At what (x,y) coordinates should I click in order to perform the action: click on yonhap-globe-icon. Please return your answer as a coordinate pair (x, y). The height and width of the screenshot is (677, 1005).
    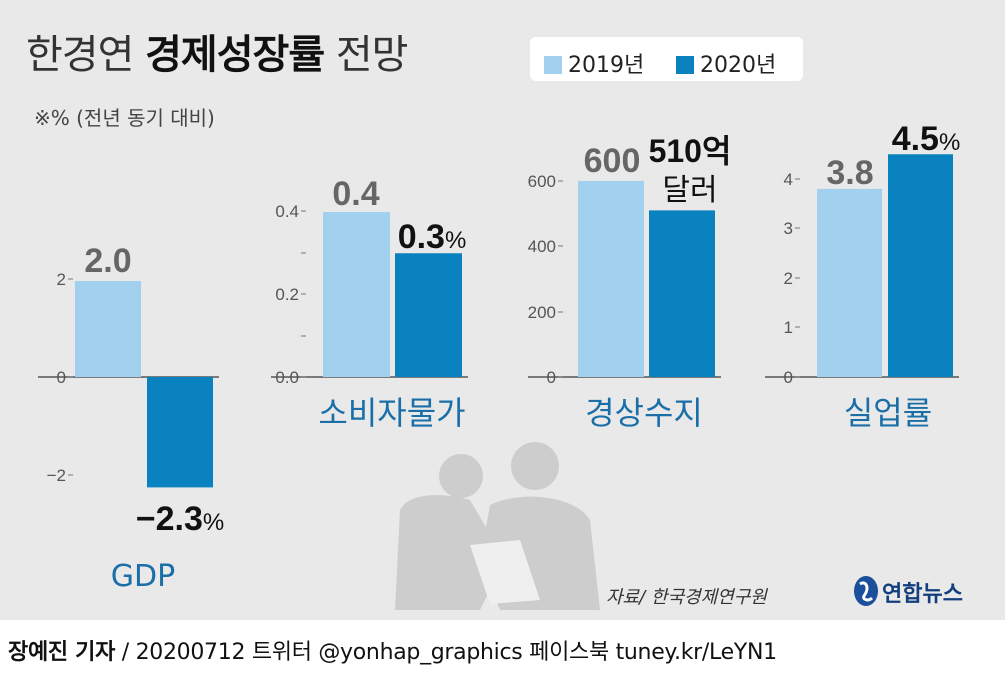
    Looking at the image, I should click on (866, 591).